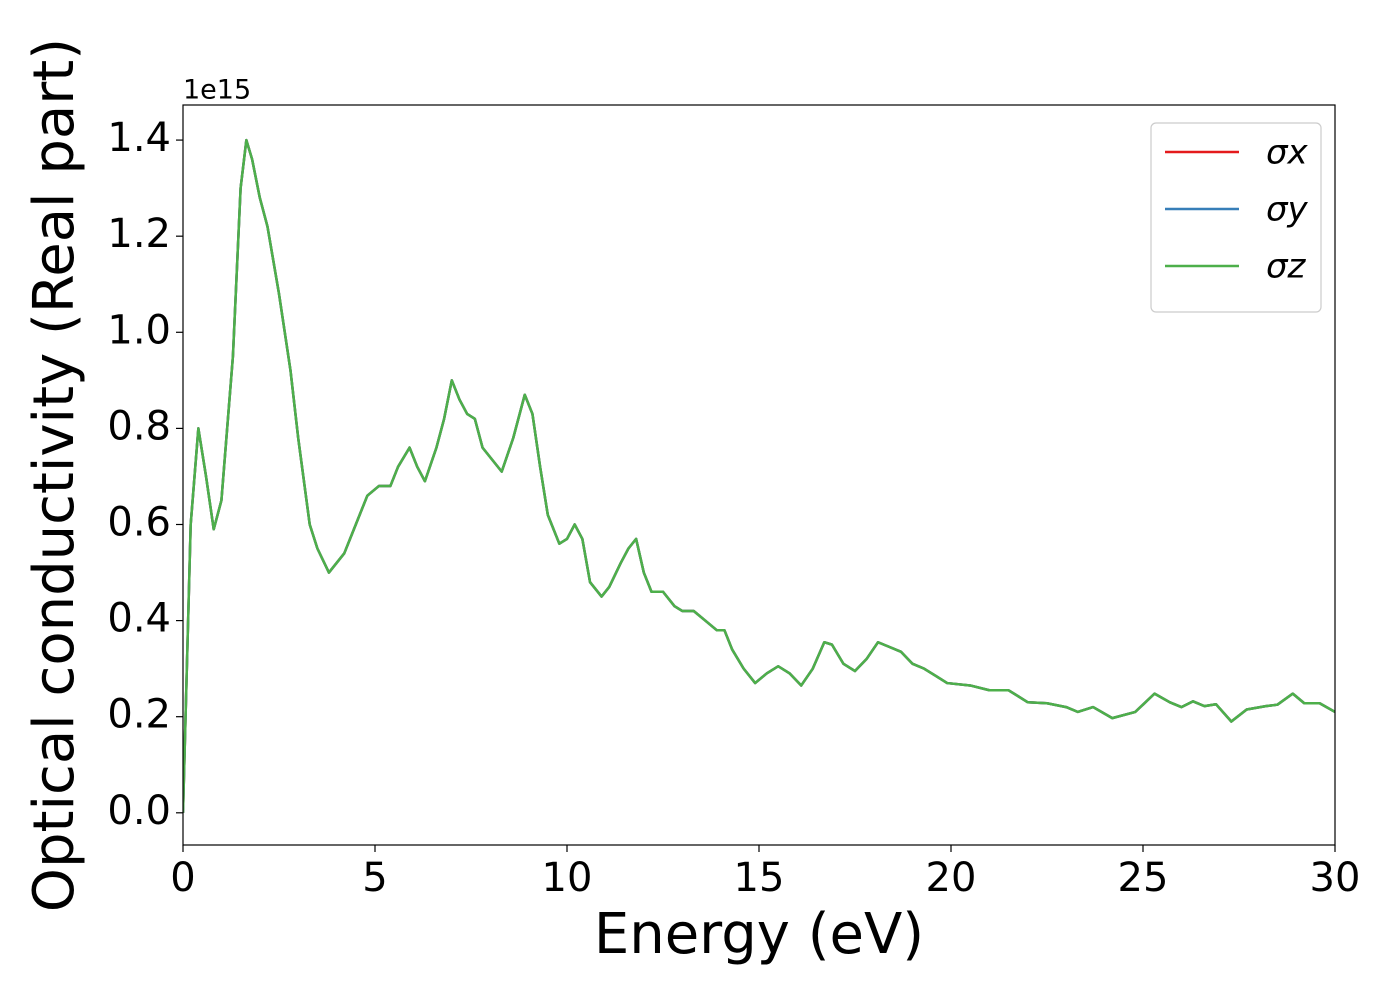 The width and height of the screenshot is (1400, 1000). Describe the element at coordinates (1287, 210) in the screenshot. I see `legend-label: σy` at that location.